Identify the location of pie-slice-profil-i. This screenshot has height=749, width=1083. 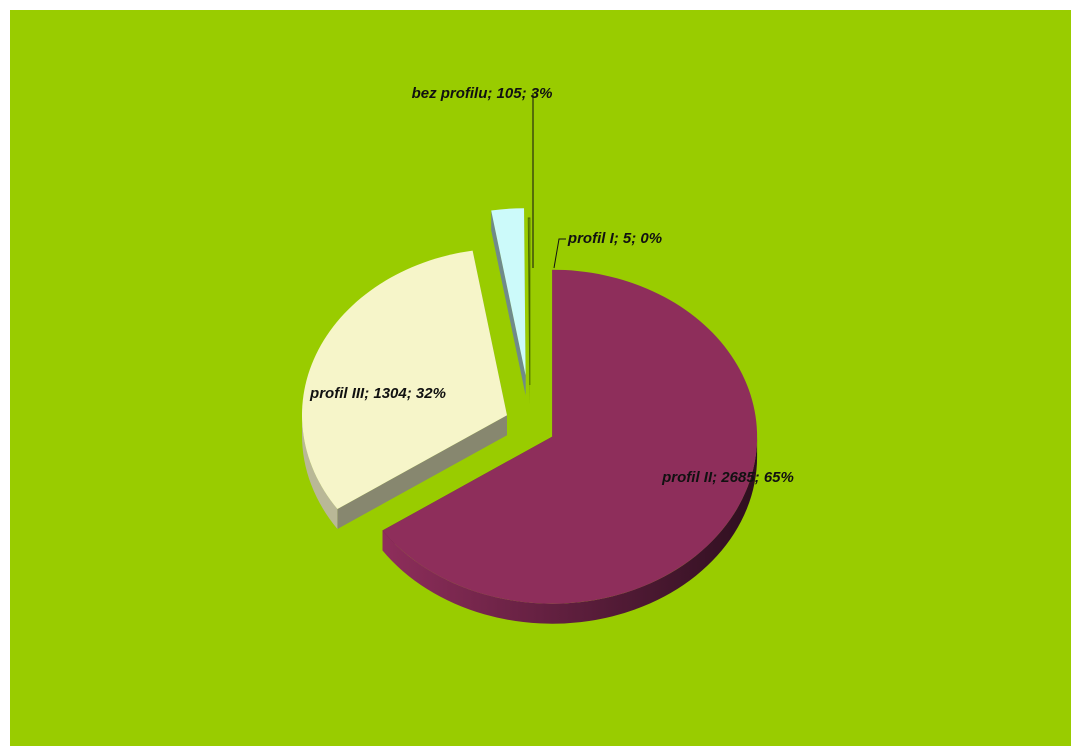
(529, 311).